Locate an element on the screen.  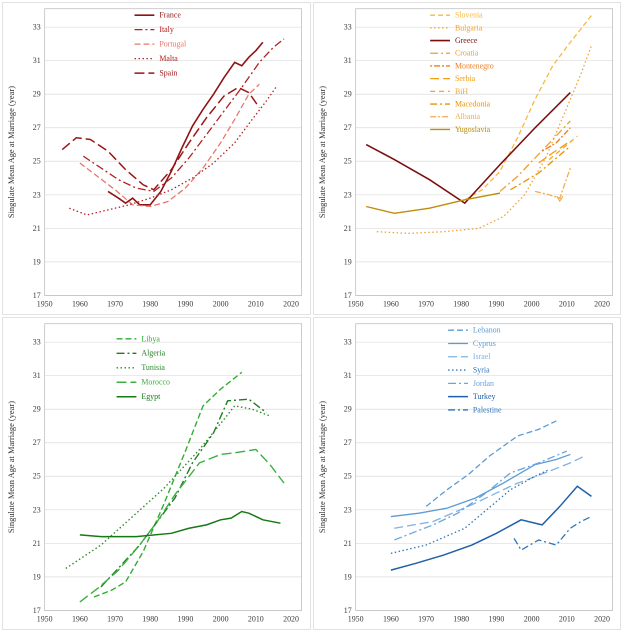
x-tick-label: 1980 is located at coordinates (150, 303).